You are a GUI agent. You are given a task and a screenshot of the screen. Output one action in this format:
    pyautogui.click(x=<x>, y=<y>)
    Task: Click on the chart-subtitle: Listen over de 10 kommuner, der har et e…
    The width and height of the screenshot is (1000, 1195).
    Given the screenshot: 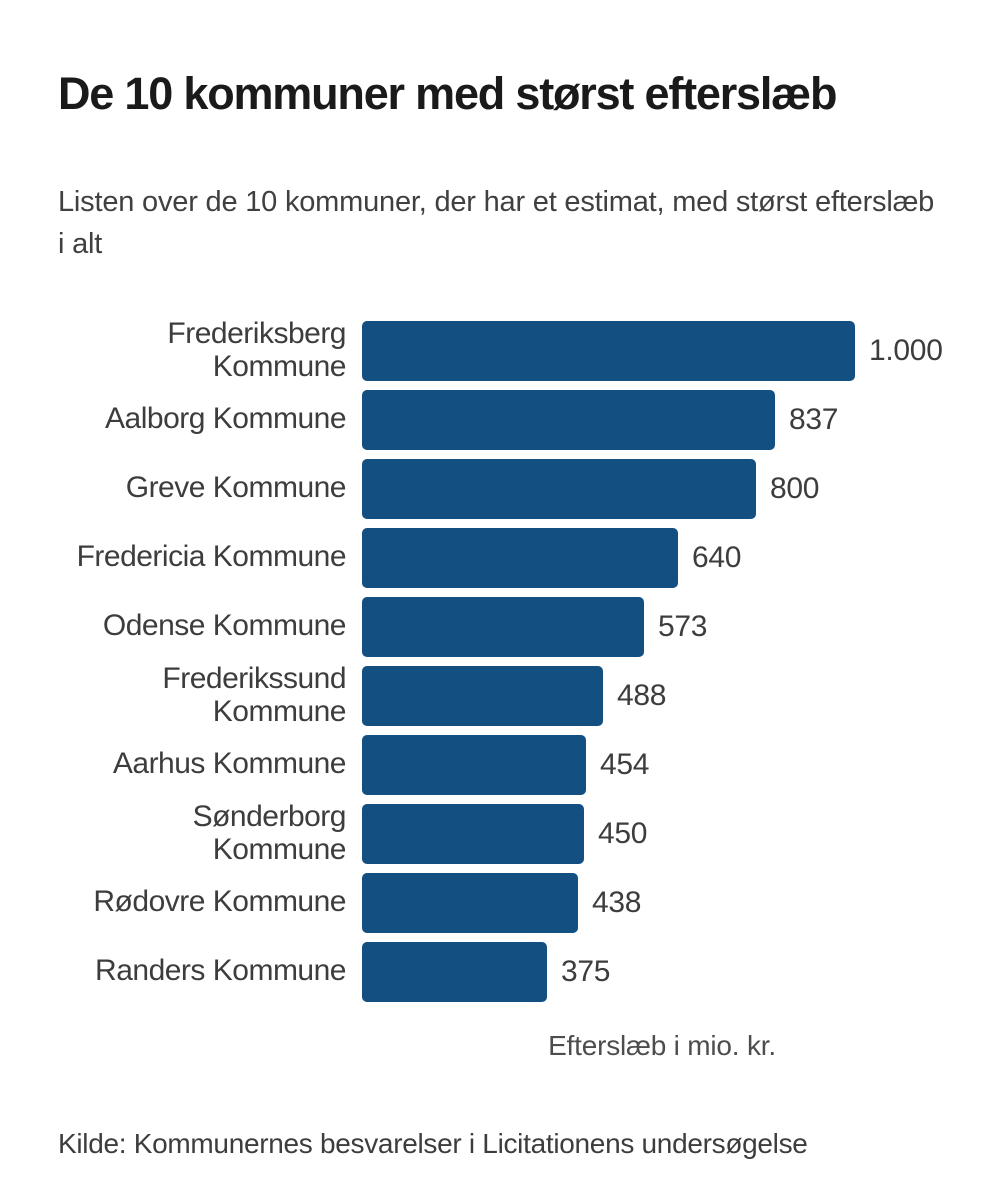 What is the action you would take?
    pyautogui.click(x=496, y=222)
    